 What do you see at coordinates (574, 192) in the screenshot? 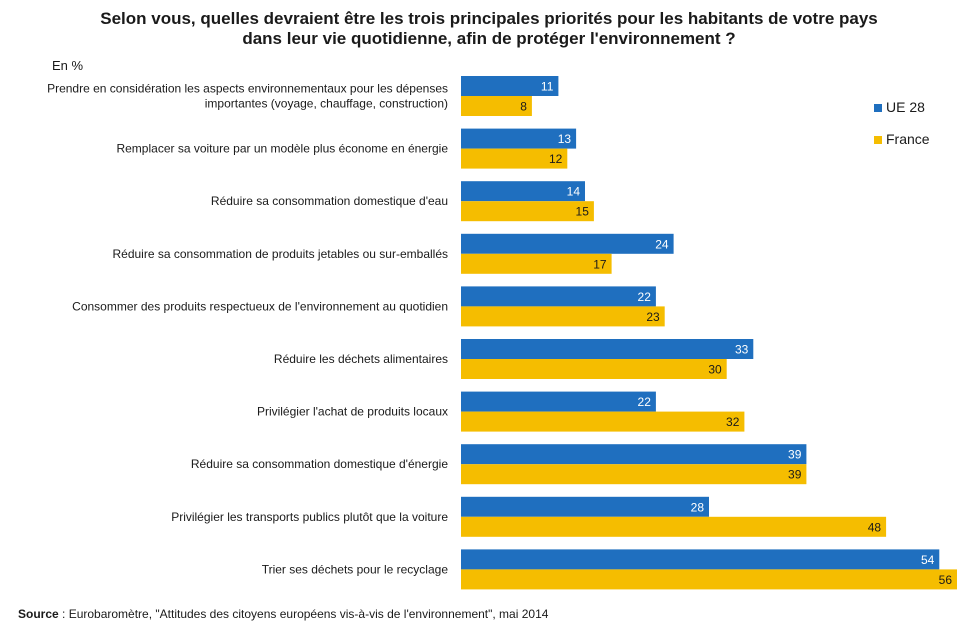
I see `data-label: 14` at bounding box center [574, 192].